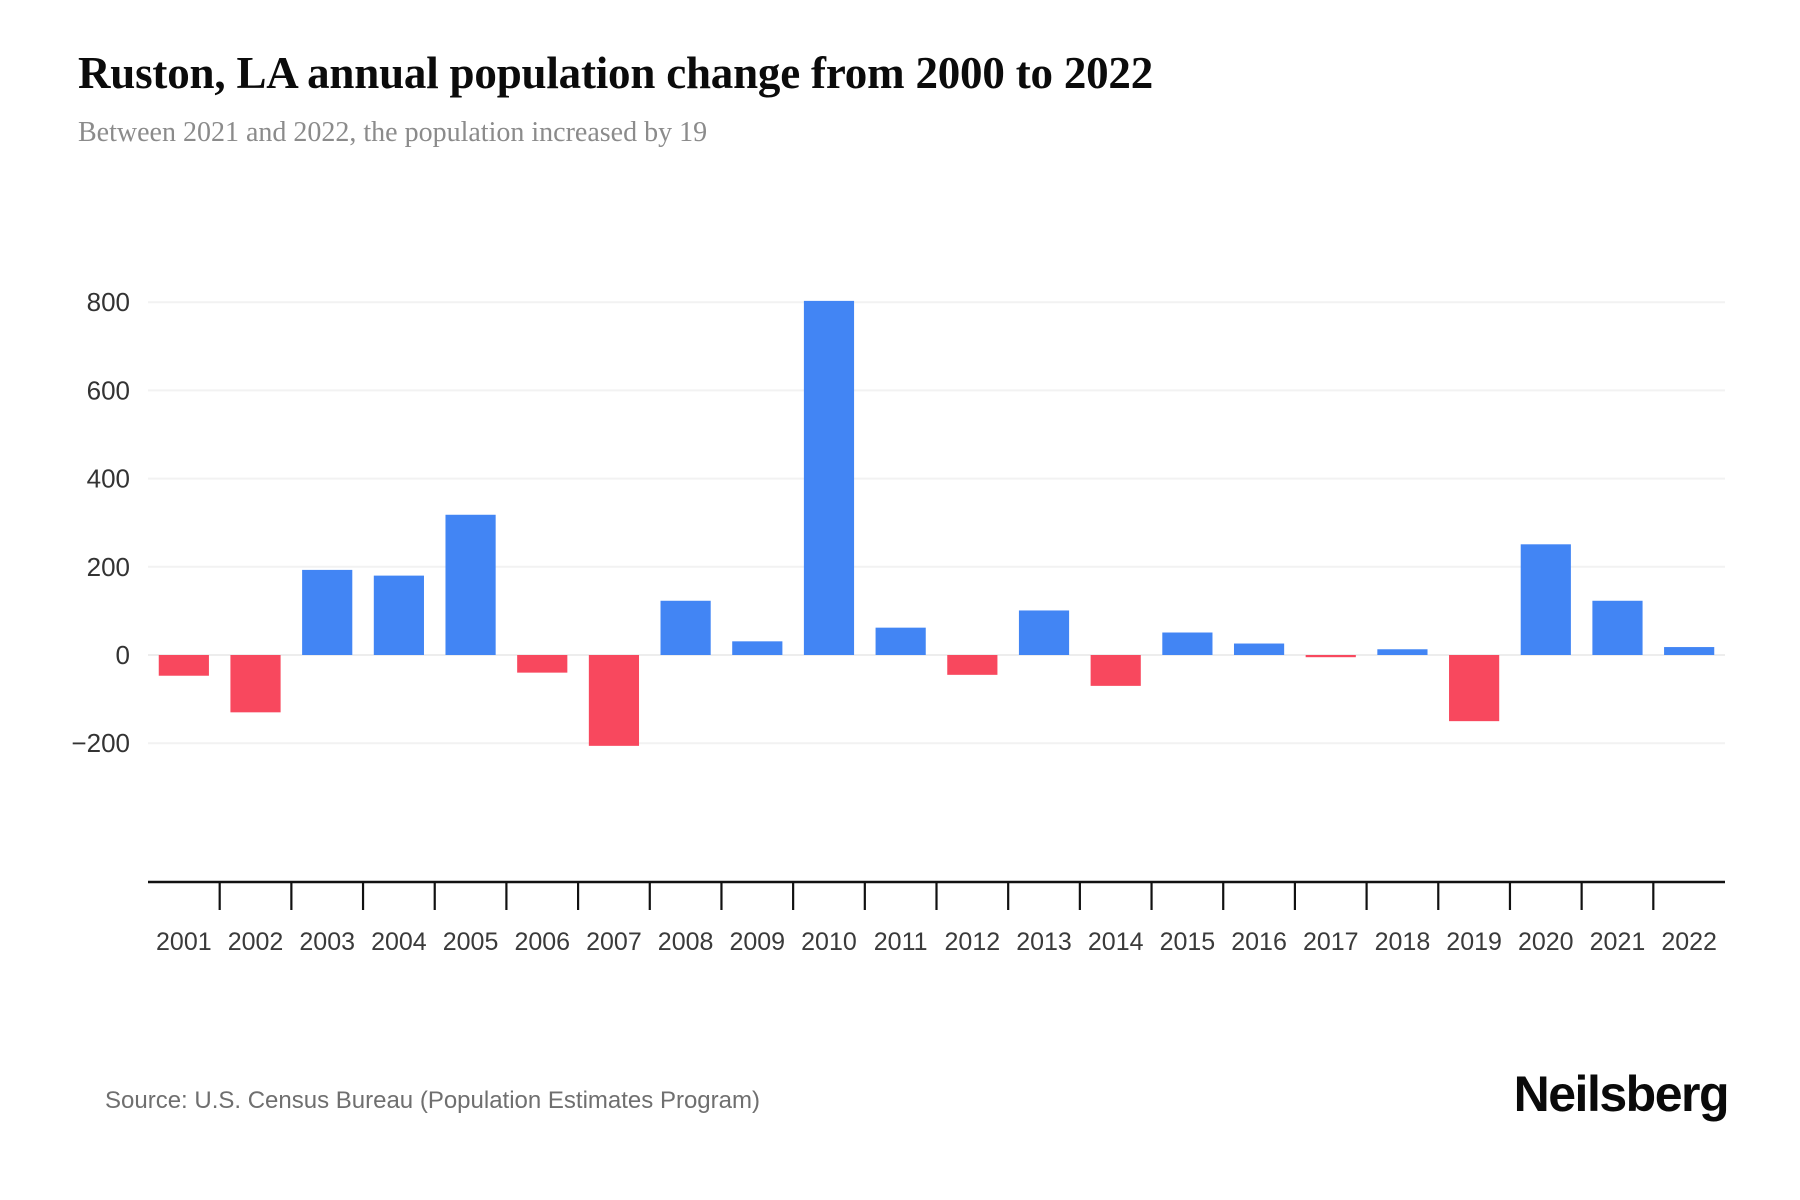 This screenshot has width=1800, height=1200. Describe the element at coordinates (1546, 942) in the screenshot. I see `x-axis-tick-label: 2020` at that location.